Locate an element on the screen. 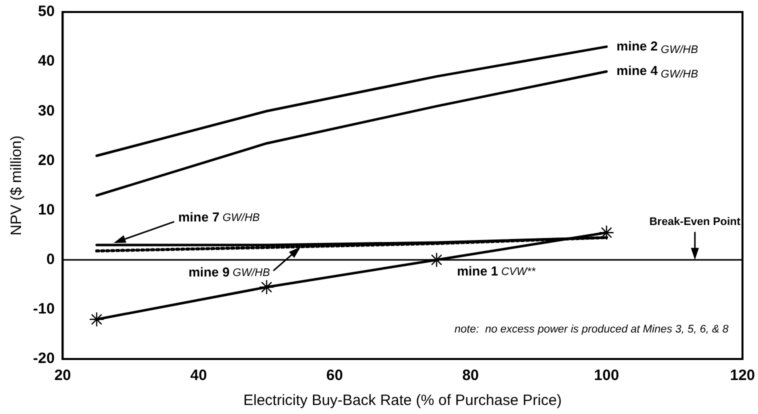 The height and width of the screenshot is (414, 758). x-axis-title: Electricity Buy-Back Rate (% of Purchase Price) is located at coordinates (402, 401).